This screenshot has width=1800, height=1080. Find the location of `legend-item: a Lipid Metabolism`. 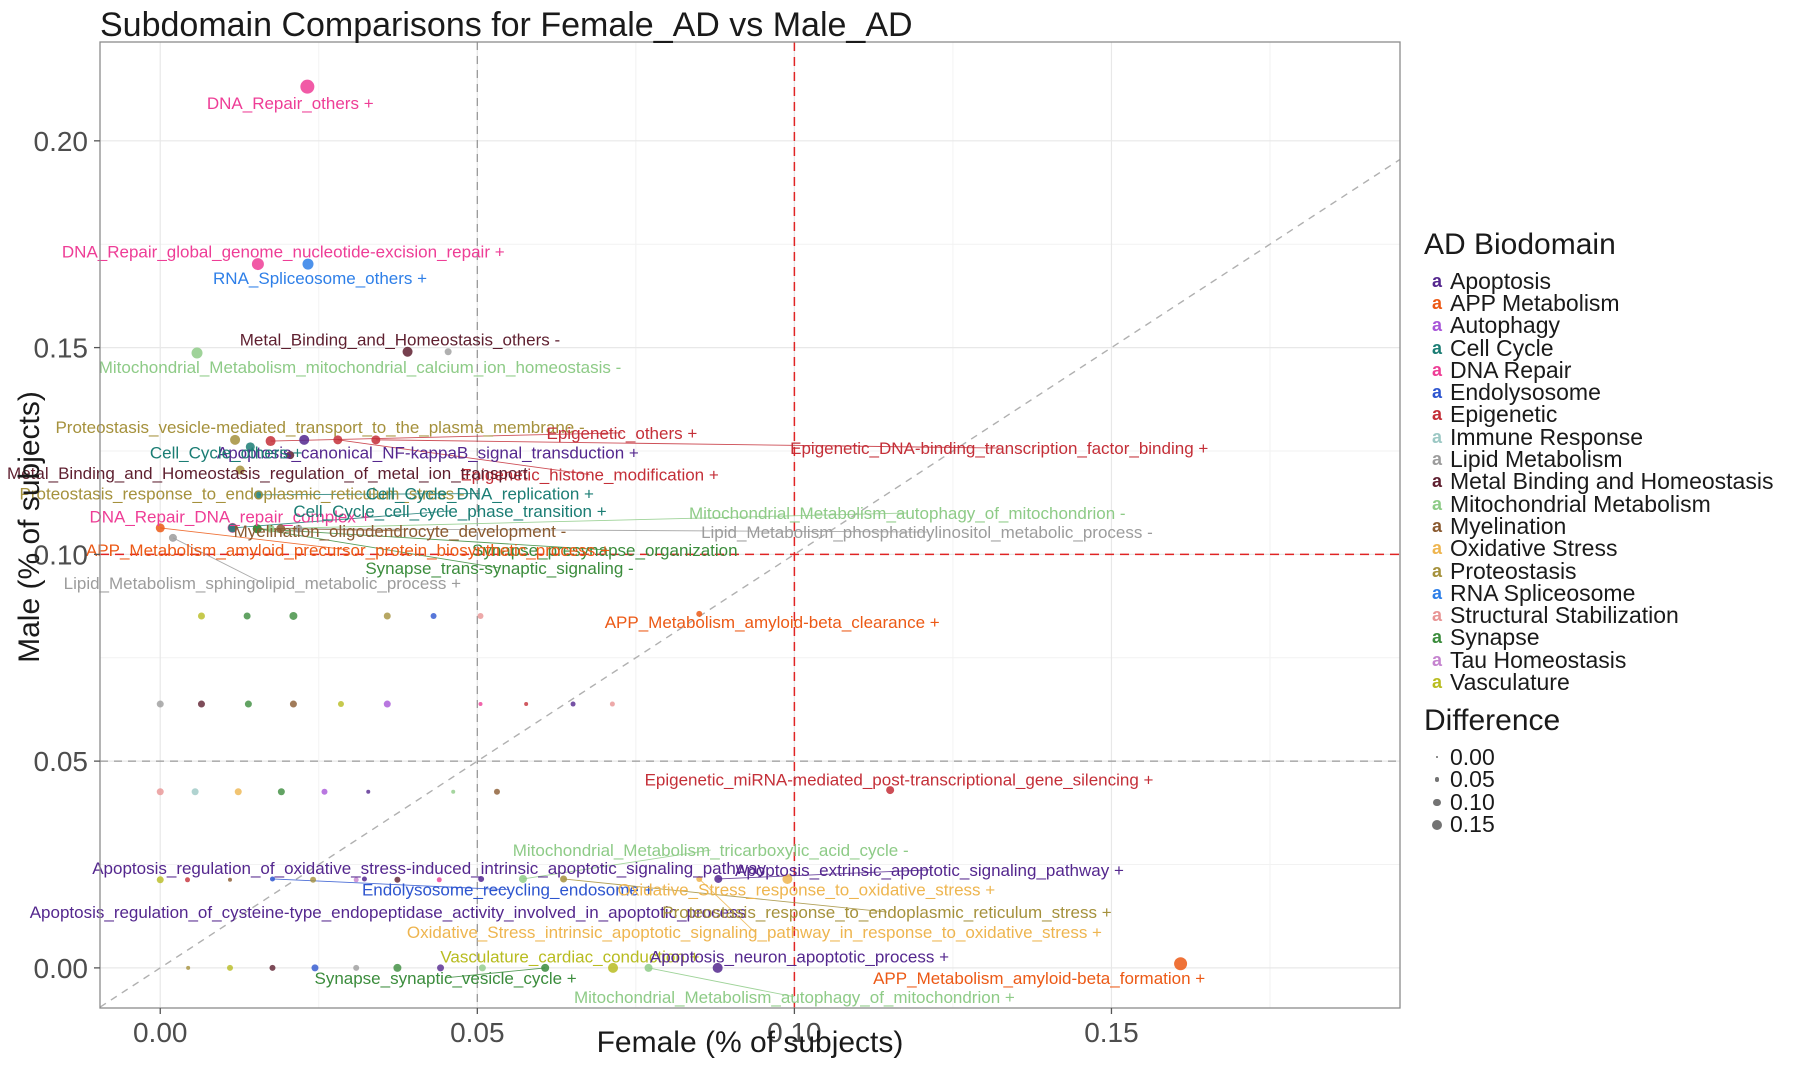

legend-item: a Lipid Metabolism is located at coordinates (1612, 459).